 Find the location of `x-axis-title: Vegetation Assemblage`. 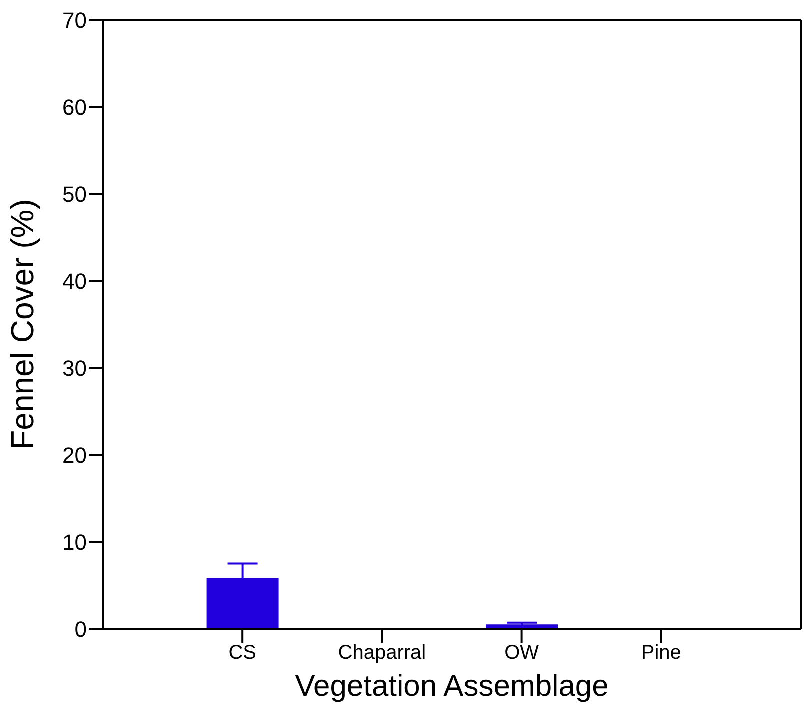

x-axis-title: Vegetation Assemblage is located at coordinates (452, 686).